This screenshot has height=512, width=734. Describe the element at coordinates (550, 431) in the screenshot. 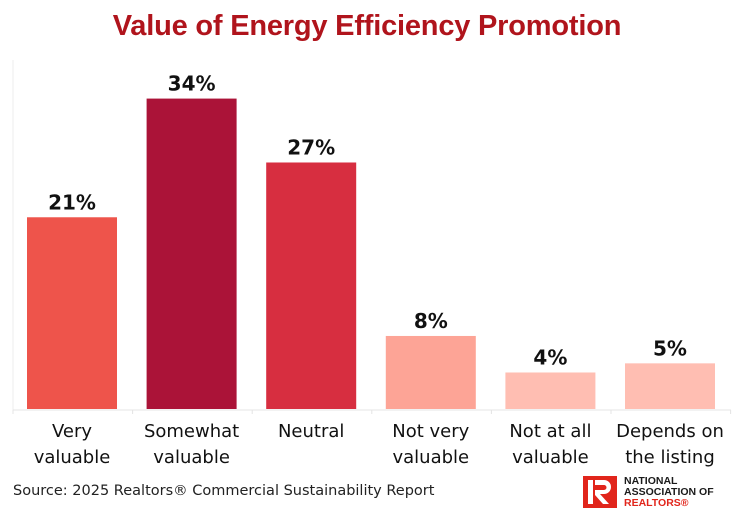

I see `category-label: Not at all` at that location.